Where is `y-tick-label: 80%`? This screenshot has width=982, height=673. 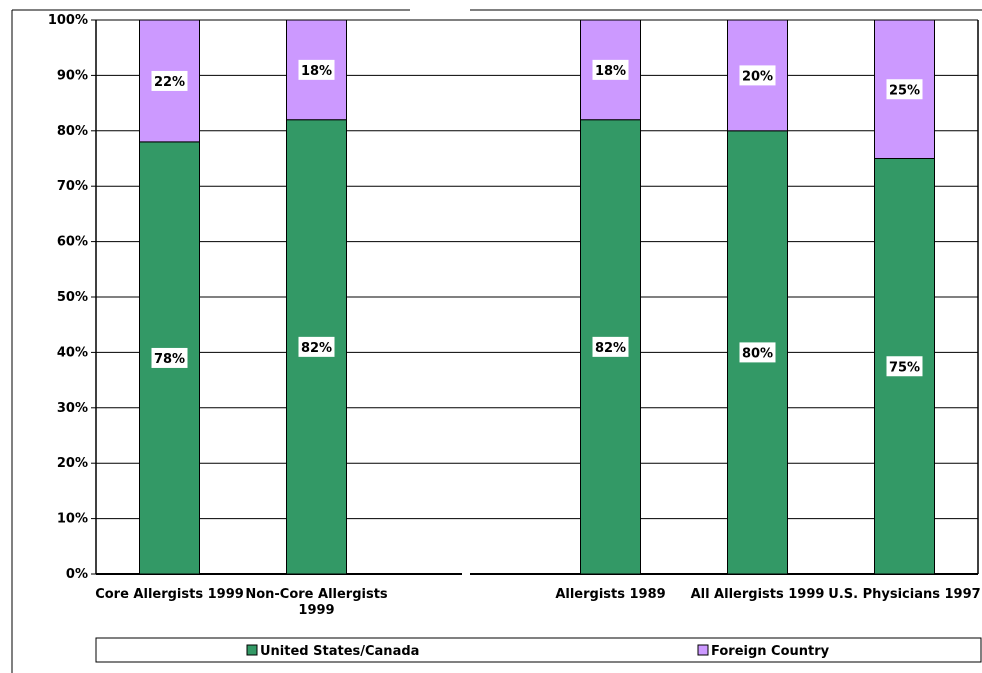 y-tick-label: 80% is located at coordinates (72, 131).